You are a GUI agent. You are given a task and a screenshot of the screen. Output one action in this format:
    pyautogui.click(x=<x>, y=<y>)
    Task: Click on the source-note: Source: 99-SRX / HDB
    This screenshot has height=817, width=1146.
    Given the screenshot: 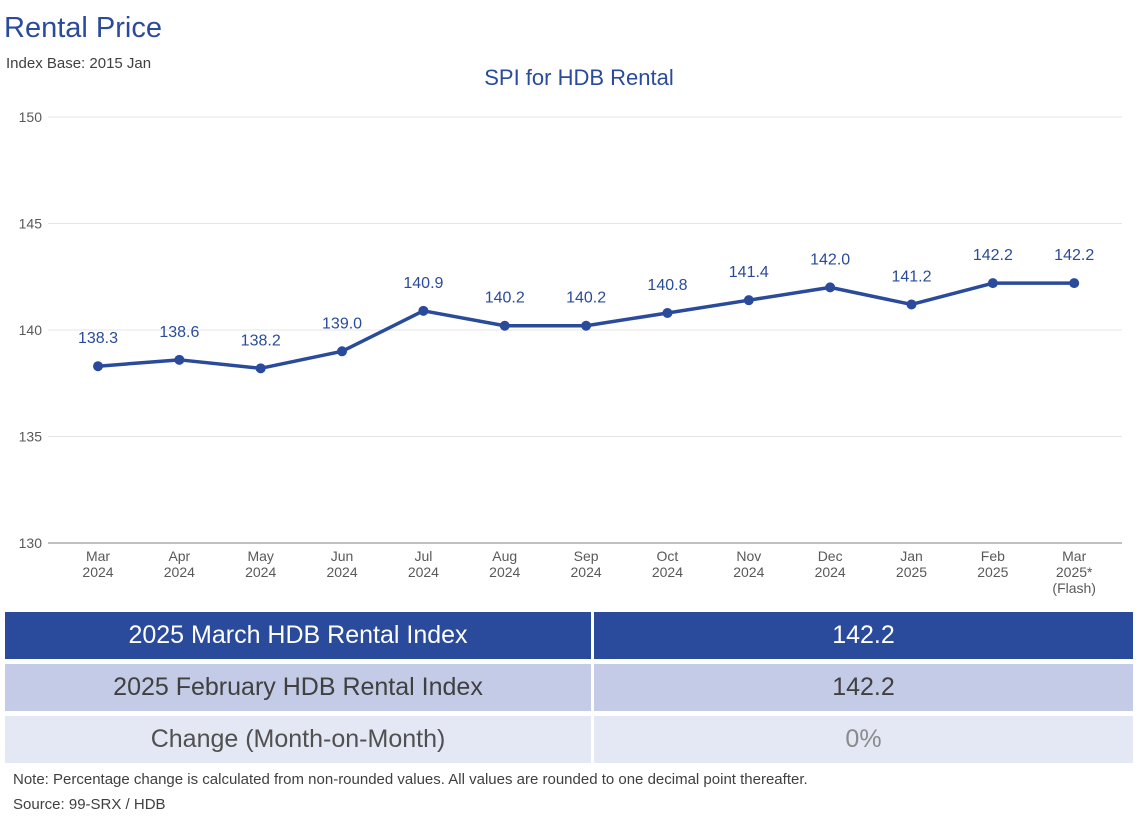 What is the action you would take?
    pyautogui.click(x=89, y=804)
    